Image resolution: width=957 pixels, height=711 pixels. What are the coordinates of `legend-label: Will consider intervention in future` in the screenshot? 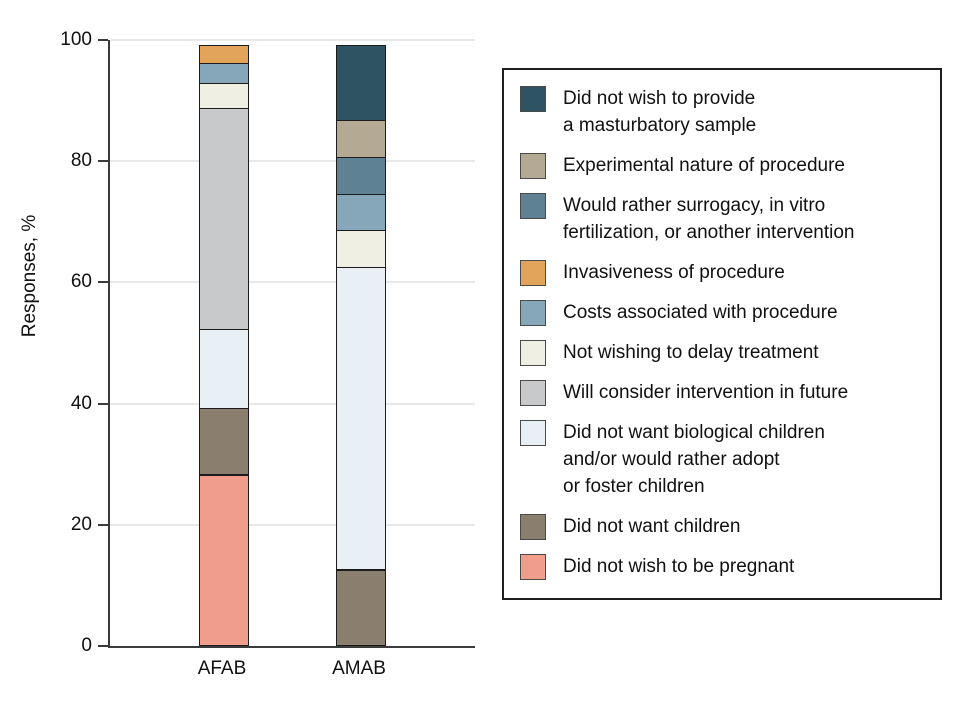 It's located at (705, 392).